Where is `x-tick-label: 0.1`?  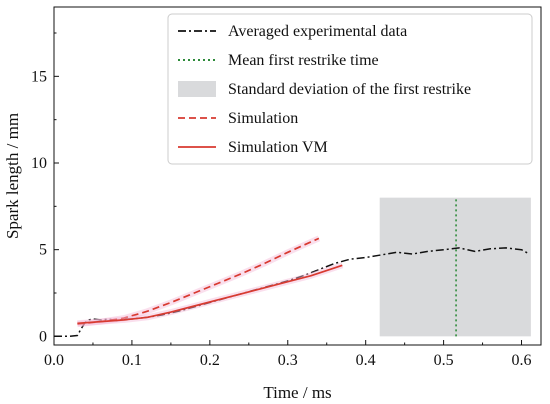
x-tick-label: 0.1 is located at coordinates (132, 360).